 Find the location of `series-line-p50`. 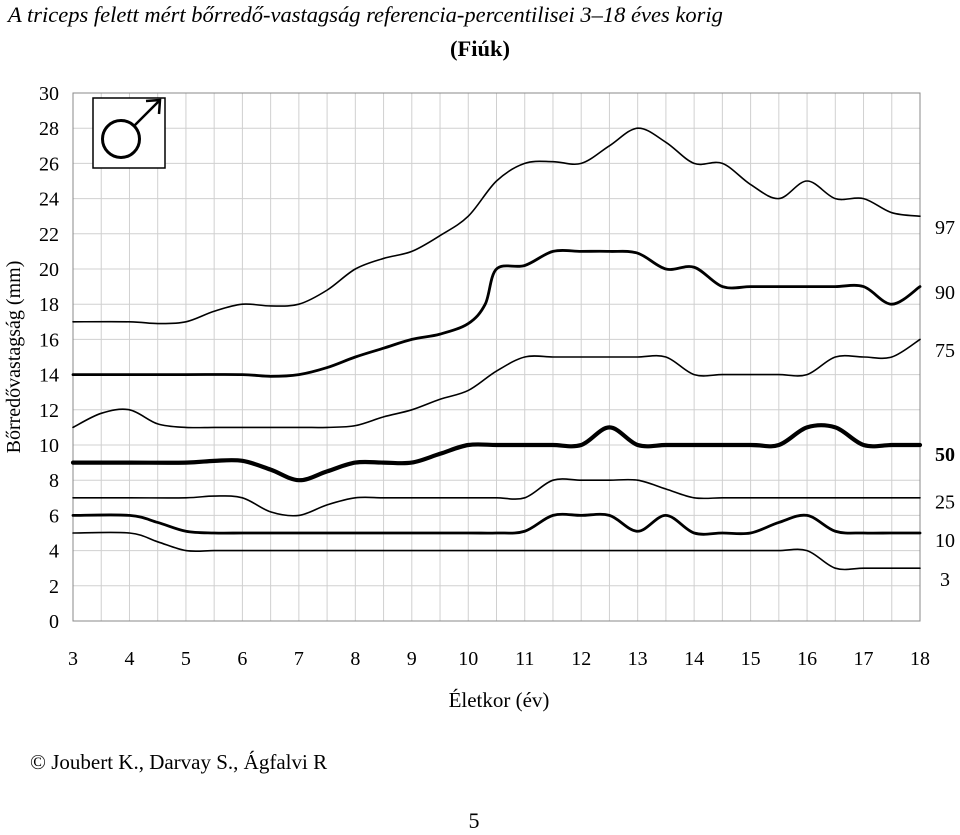

series-line-p50 is located at coordinates (496, 453).